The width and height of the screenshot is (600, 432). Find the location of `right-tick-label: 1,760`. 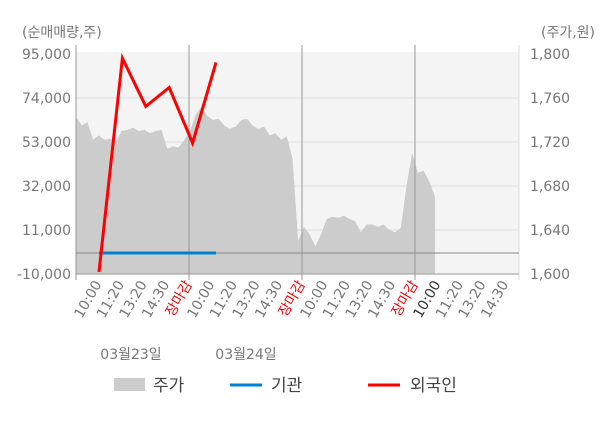

right-tick-label: 1,760 is located at coordinates (550, 99).